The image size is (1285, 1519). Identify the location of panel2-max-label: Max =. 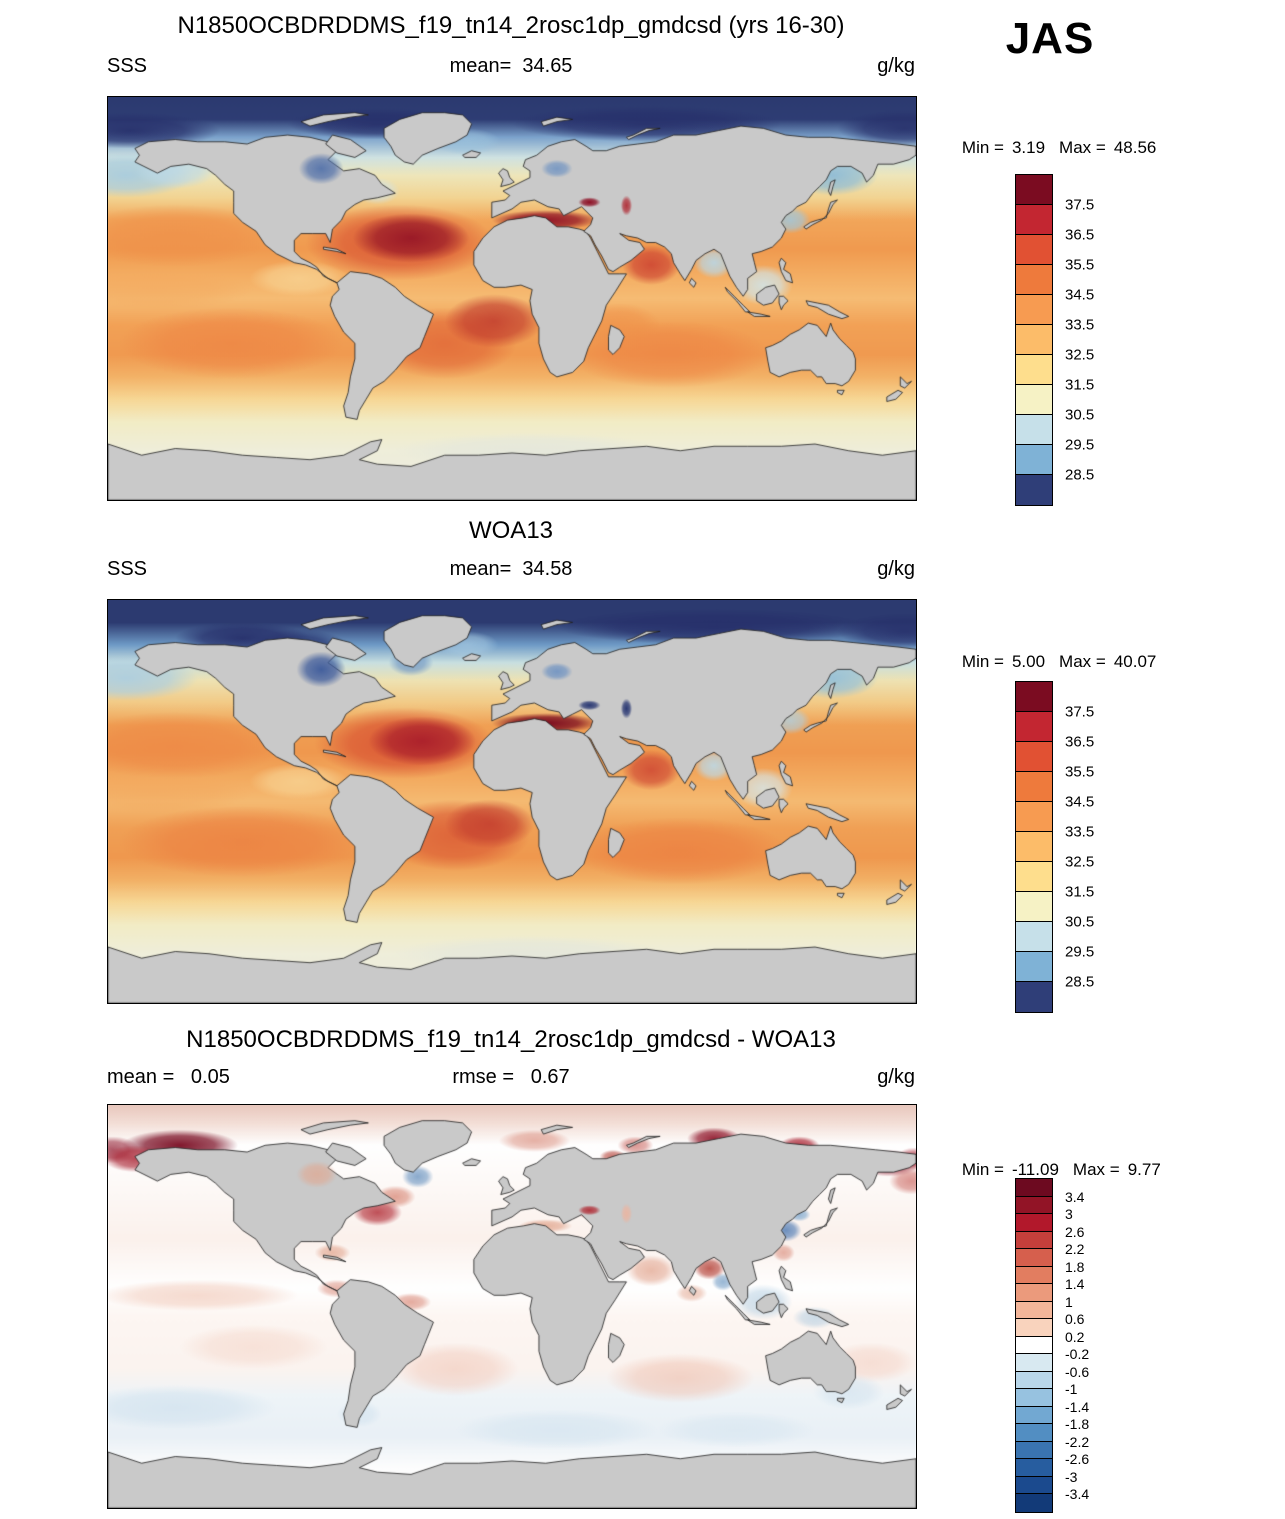
(1082, 661).